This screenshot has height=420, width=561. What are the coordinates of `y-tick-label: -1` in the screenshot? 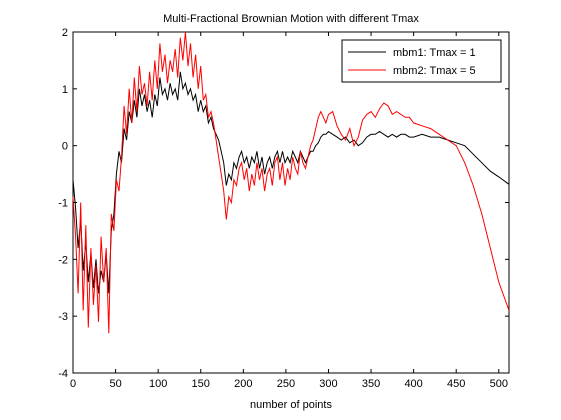 It's located at (63, 204).